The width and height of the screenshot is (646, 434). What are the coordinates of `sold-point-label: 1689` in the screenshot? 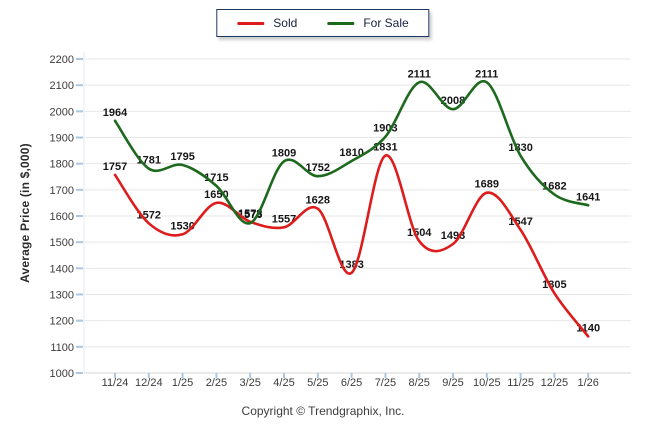 It's located at (487, 185).